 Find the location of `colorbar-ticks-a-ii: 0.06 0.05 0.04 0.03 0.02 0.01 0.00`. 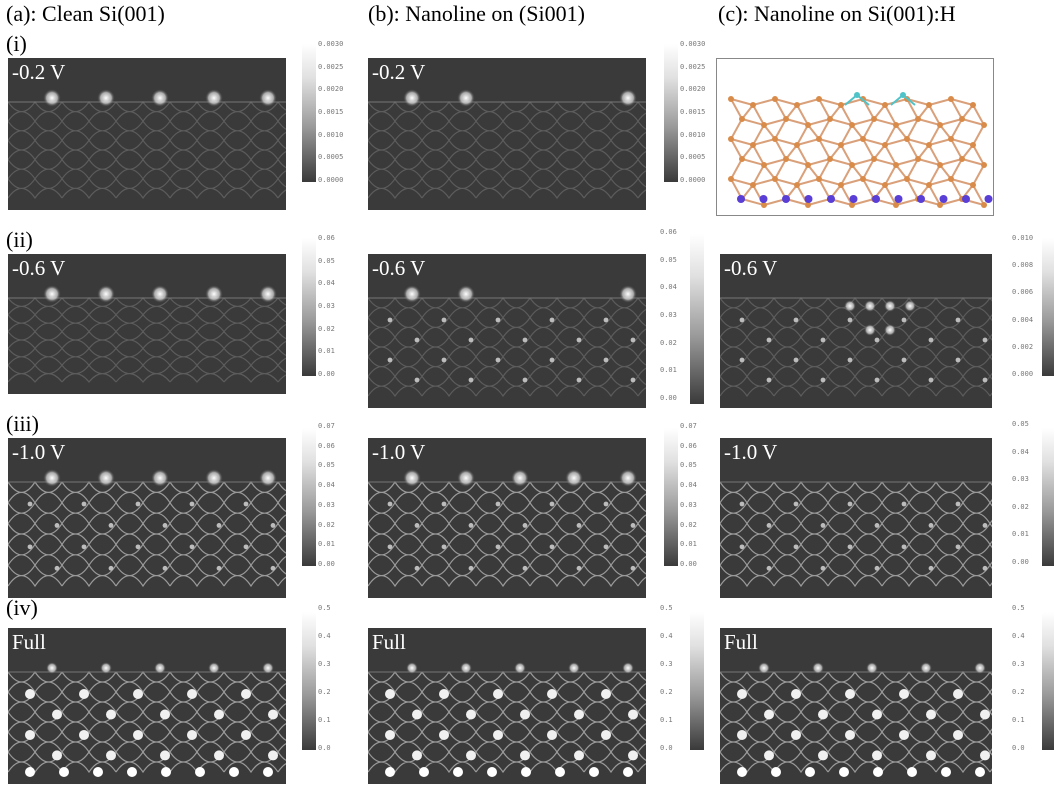

colorbar-ticks-a-ii: 0.06 0.05 0.04 0.03 0.02 0.01 0.00 is located at coordinates (334, 307).